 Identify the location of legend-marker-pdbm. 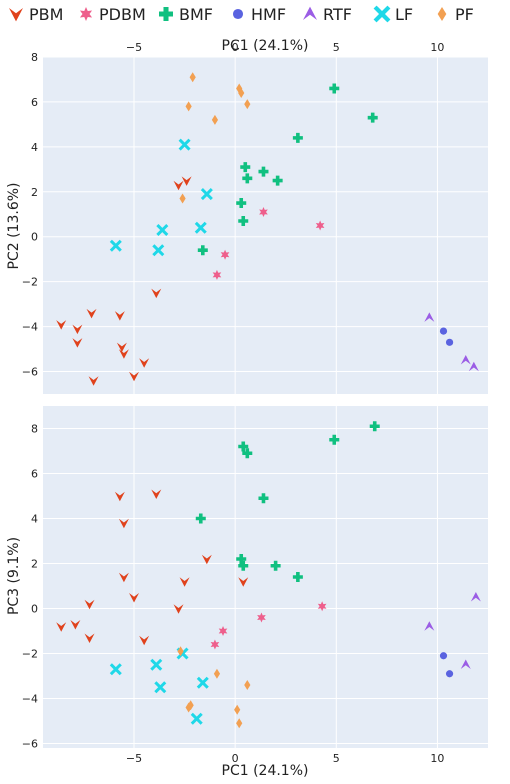
(86, 14).